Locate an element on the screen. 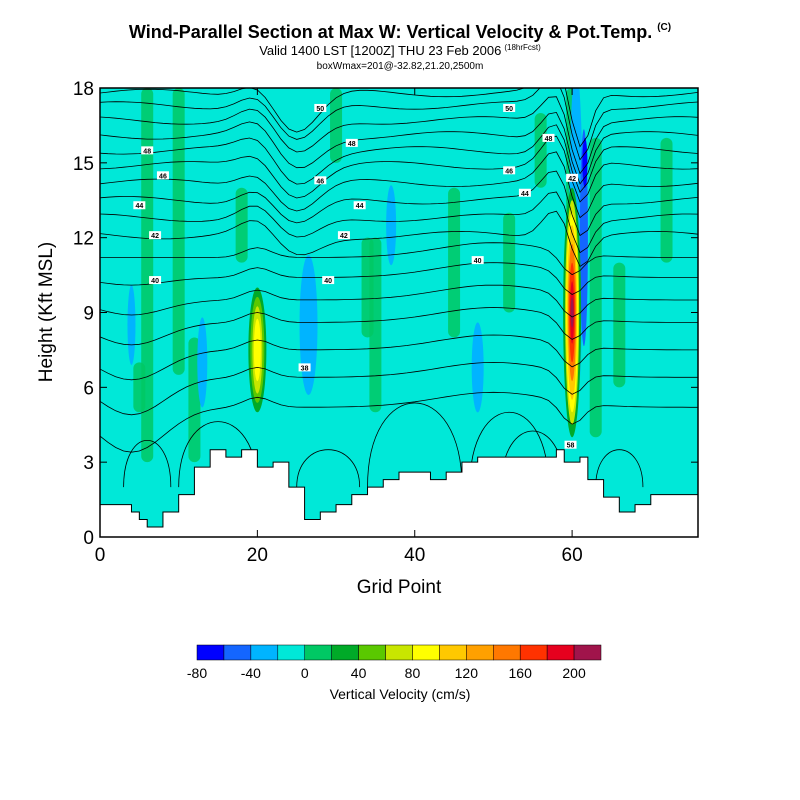  x-axis-label: Grid Point is located at coordinates (399, 587).